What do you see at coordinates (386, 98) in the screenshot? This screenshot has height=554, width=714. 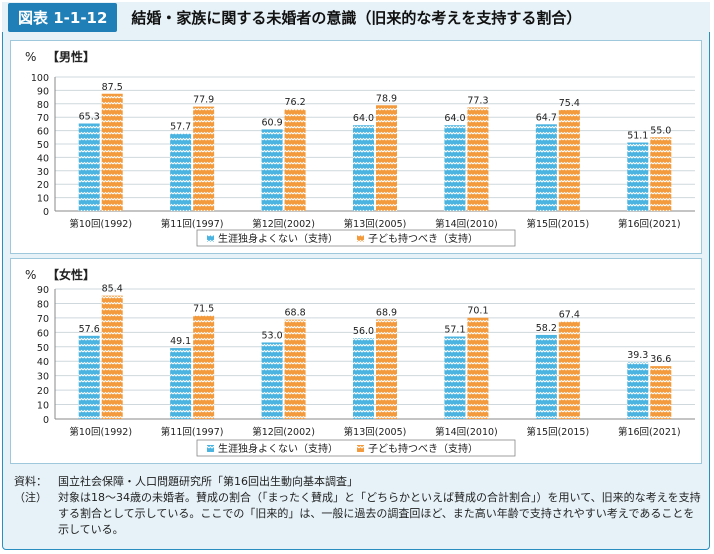 I see `data-label: 78.9` at bounding box center [386, 98].